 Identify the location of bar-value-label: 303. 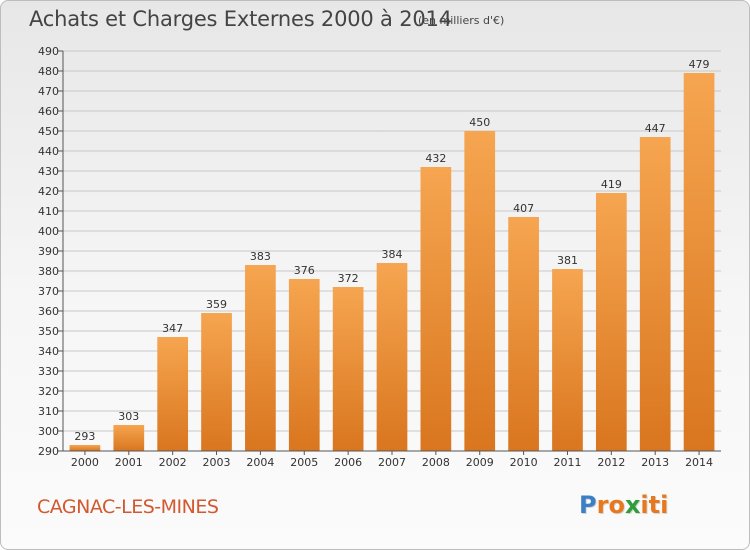
(128, 416).